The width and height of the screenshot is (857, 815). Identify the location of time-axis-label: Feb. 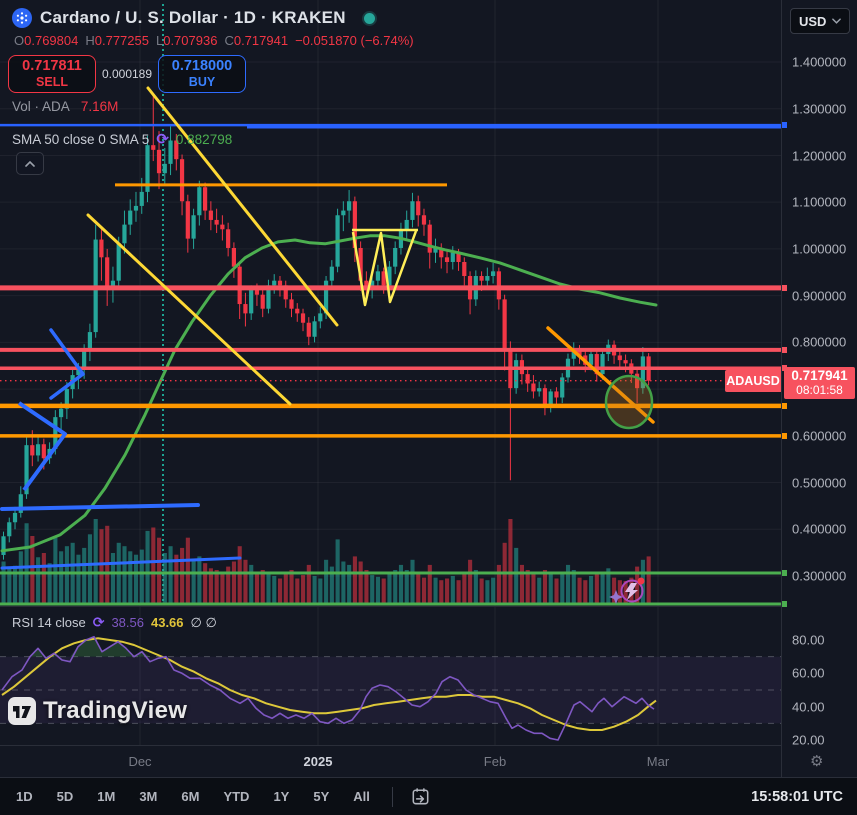
(495, 761).